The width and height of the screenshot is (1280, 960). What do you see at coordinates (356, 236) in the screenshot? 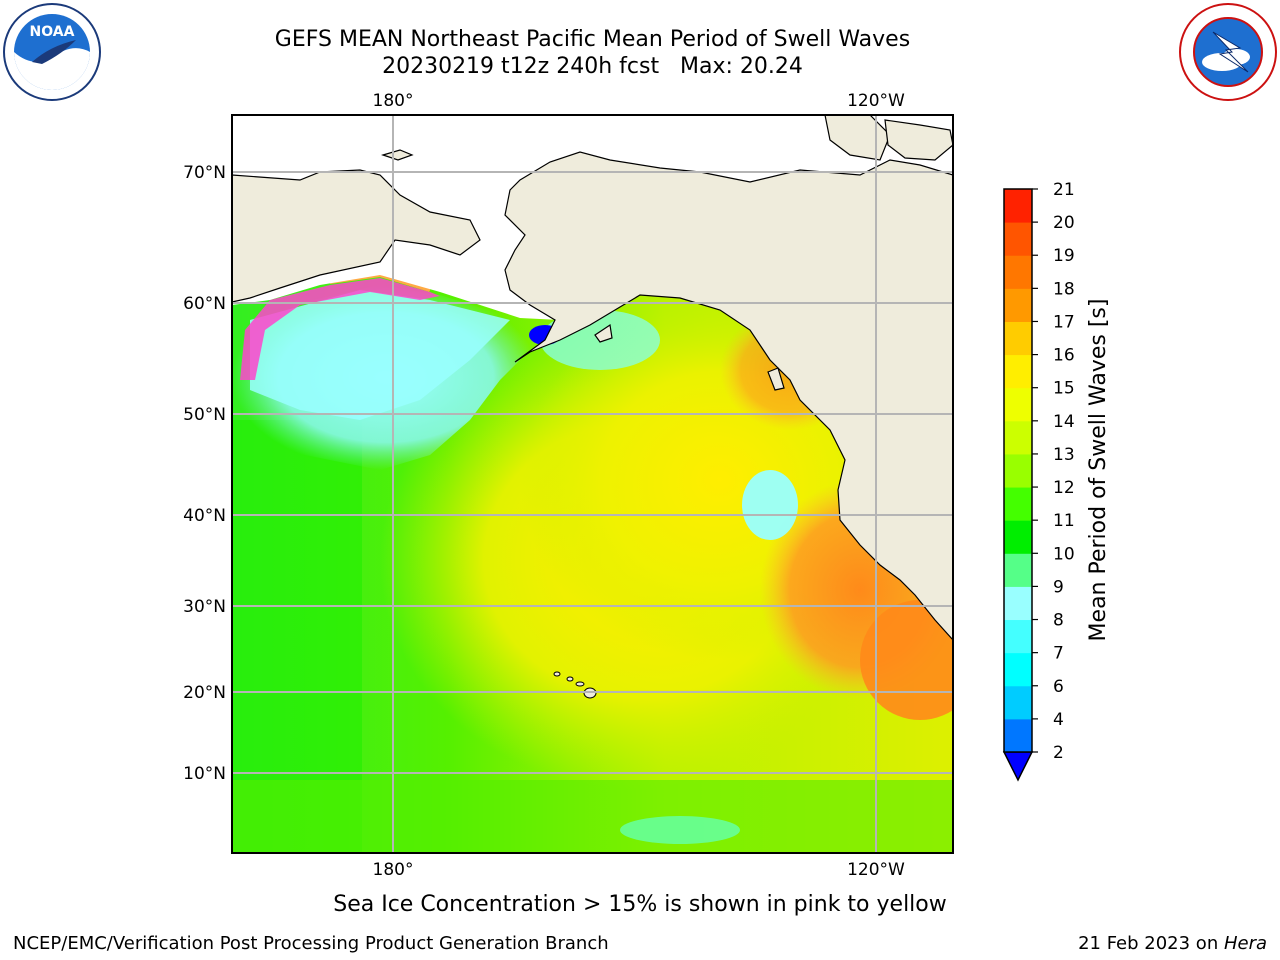
I see `land-siberia` at bounding box center [356, 236].